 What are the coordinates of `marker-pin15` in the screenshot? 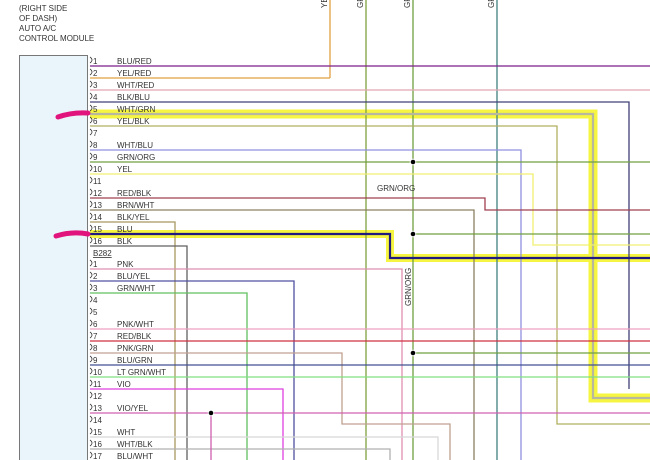 It's located at (72, 234).